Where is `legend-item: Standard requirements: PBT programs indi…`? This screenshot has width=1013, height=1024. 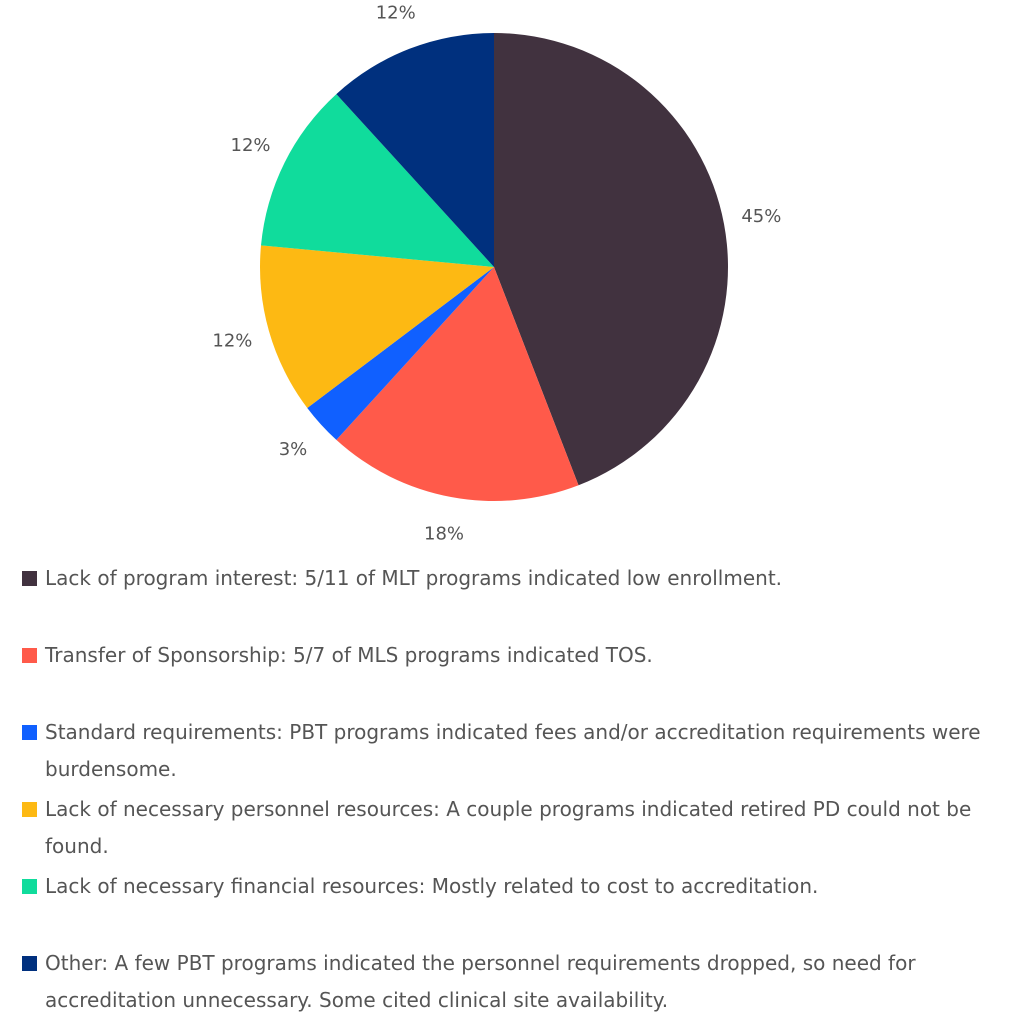 legend-item: Standard requirements: PBT programs indi… is located at coordinates (509, 752).